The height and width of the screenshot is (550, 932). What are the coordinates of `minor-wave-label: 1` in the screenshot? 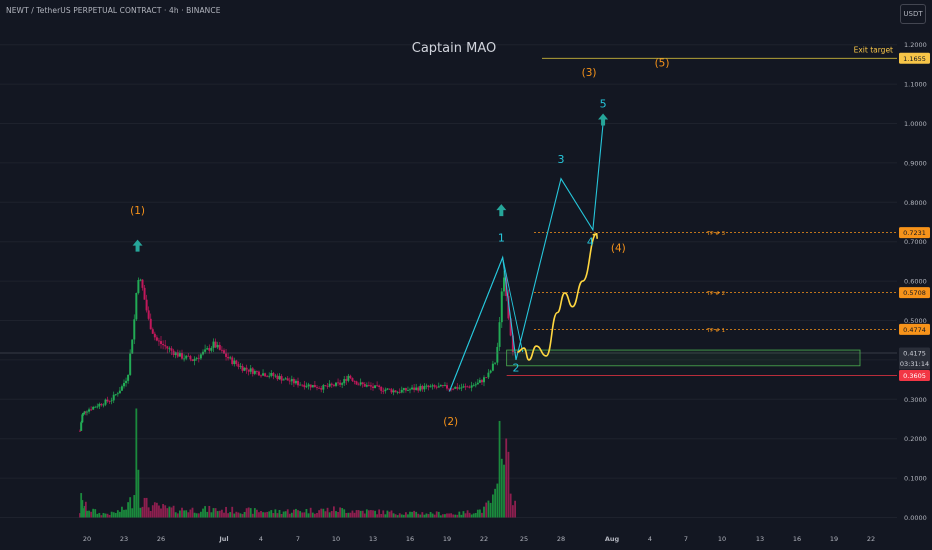 It's located at (501, 238).